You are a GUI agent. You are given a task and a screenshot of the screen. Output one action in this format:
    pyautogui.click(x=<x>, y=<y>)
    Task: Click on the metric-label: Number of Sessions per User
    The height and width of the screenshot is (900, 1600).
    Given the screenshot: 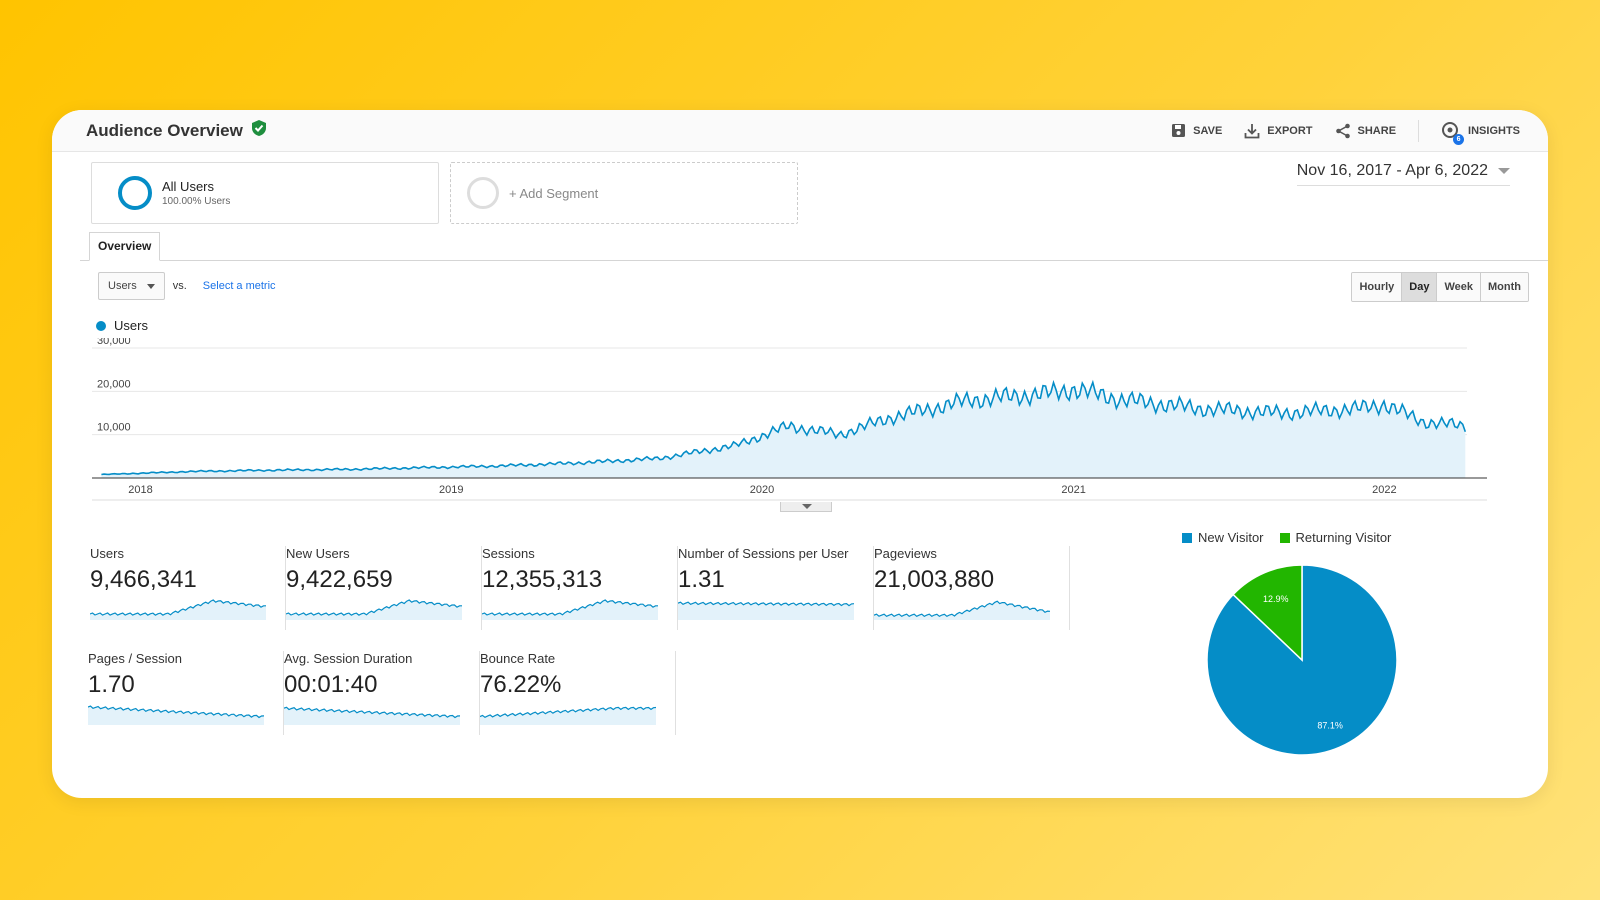 What is the action you would take?
    pyautogui.click(x=763, y=553)
    